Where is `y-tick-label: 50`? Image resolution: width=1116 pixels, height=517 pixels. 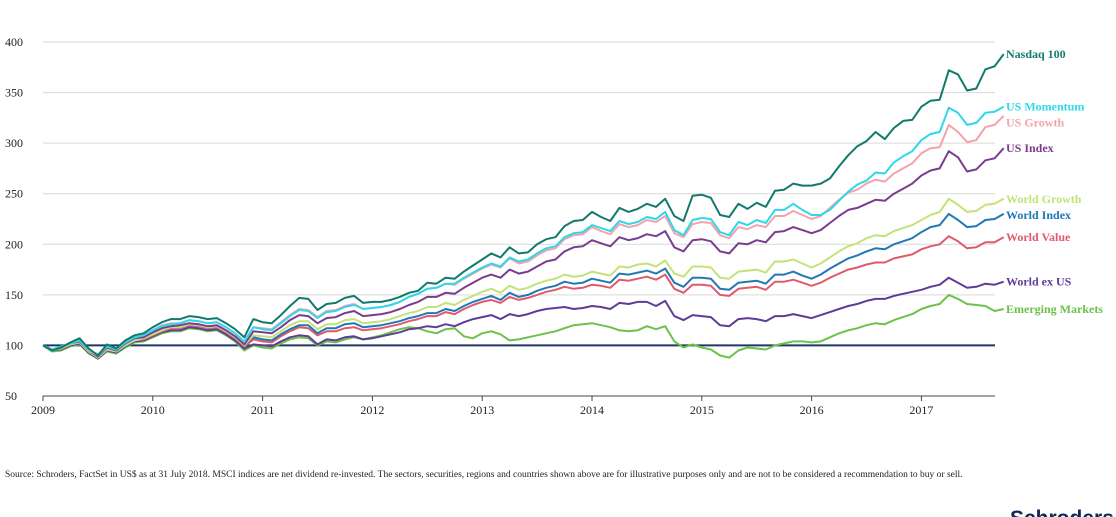 y-tick-label: 50 is located at coordinates (11, 396).